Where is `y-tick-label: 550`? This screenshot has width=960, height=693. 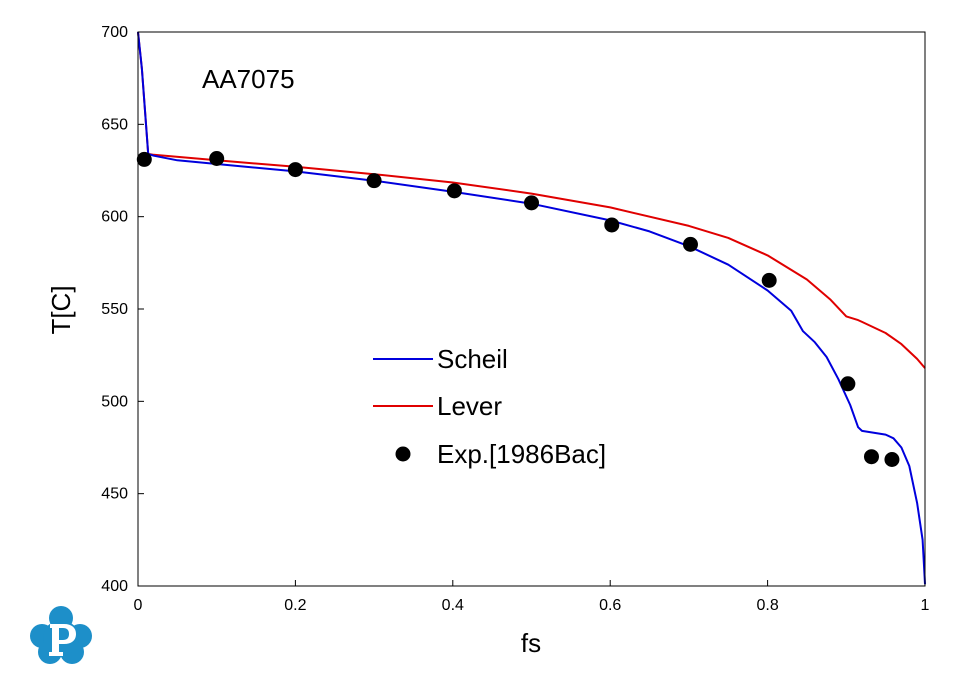
y-tick-label: 550 is located at coordinates (114, 309).